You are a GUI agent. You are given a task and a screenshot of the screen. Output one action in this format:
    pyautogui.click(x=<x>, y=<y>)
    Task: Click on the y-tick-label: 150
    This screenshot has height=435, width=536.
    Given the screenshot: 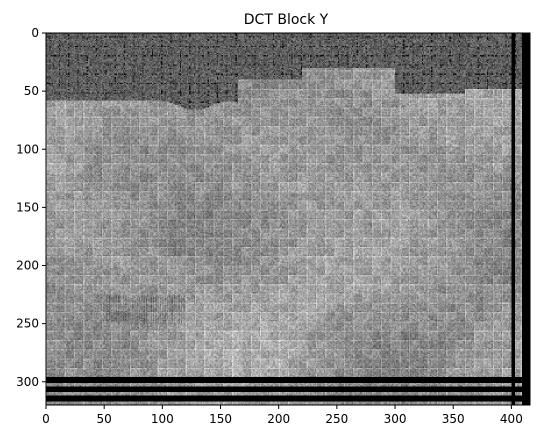 What is the action you would take?
    pyautogui.click(x=27, y=207)
    